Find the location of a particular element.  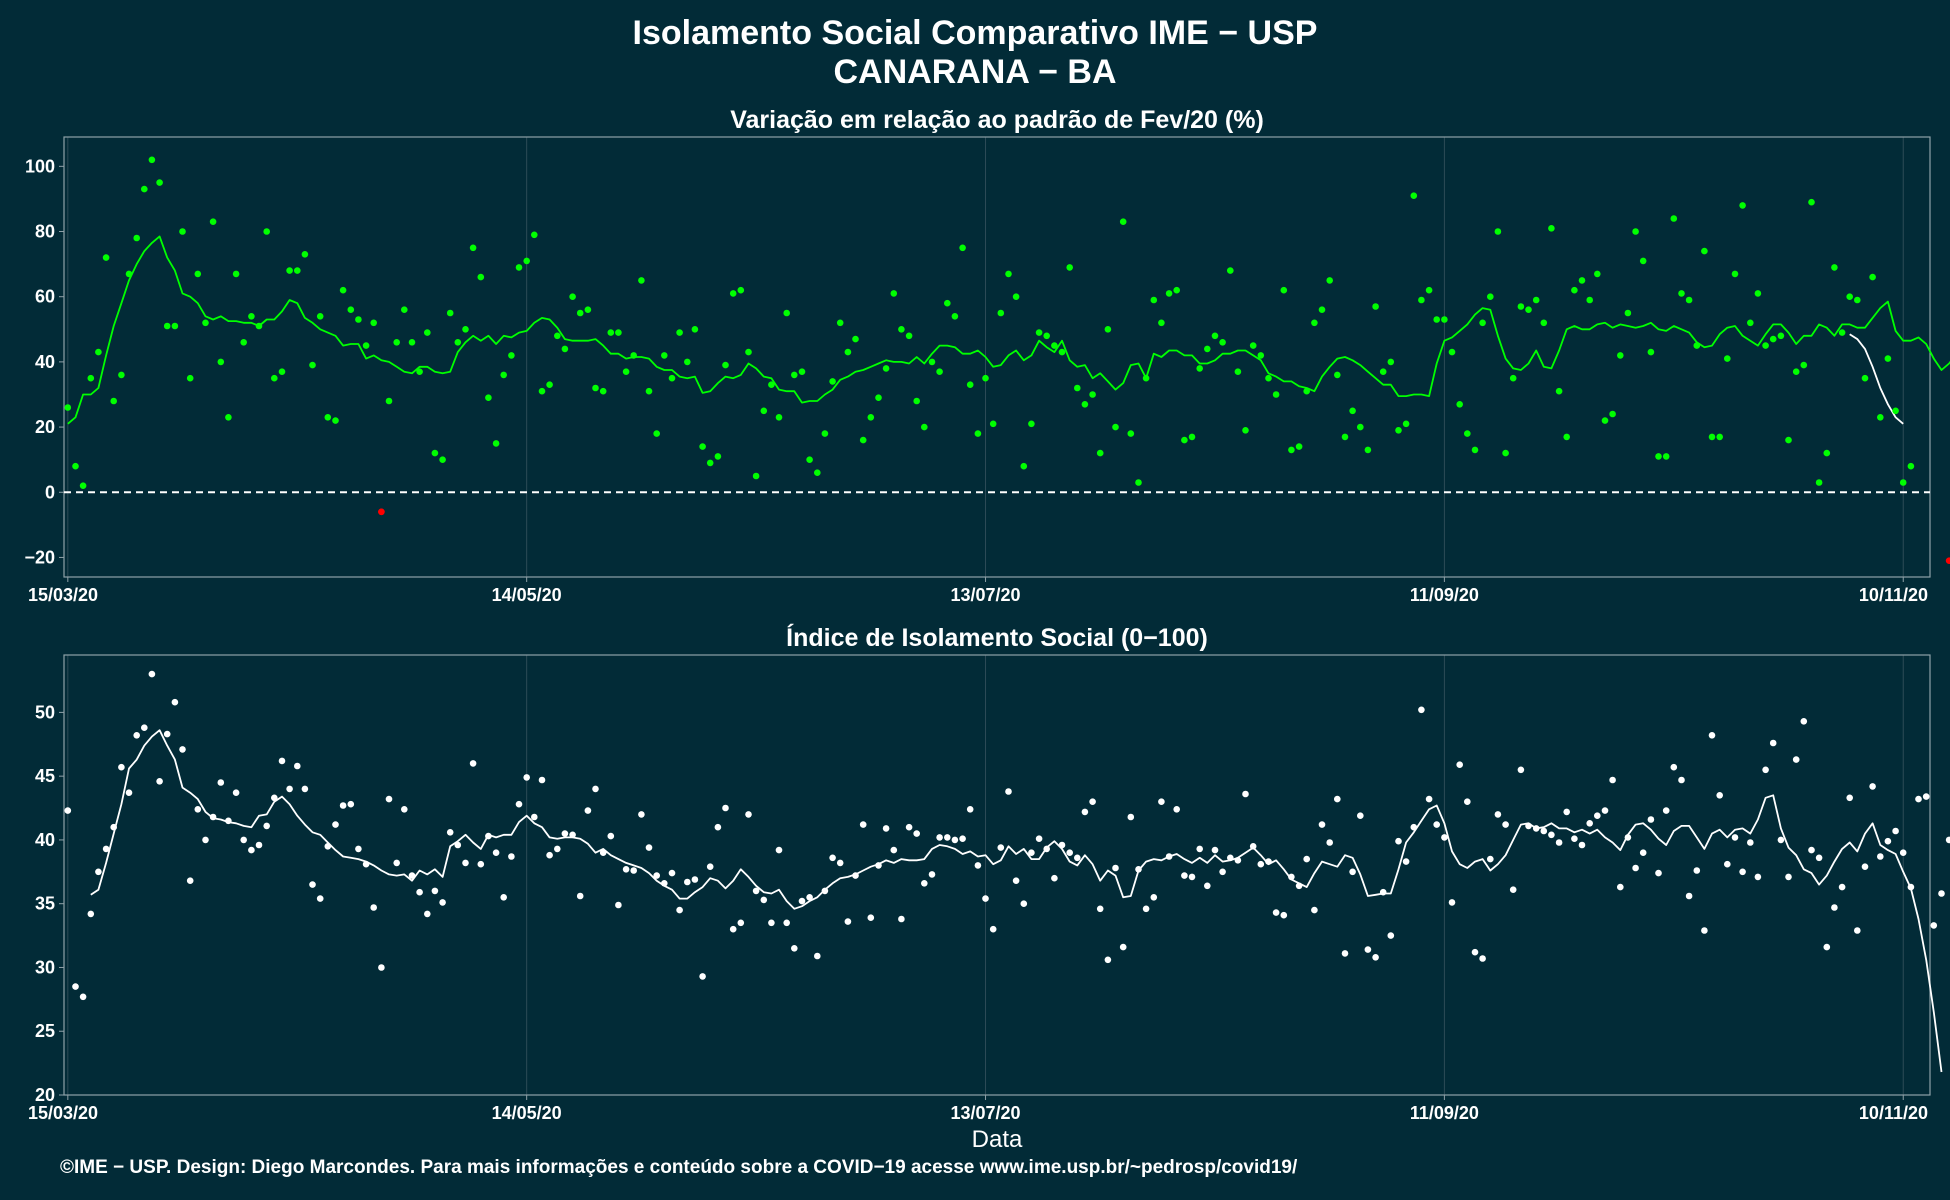

y-tick-label: 40 is located at coordinates (45, 362).